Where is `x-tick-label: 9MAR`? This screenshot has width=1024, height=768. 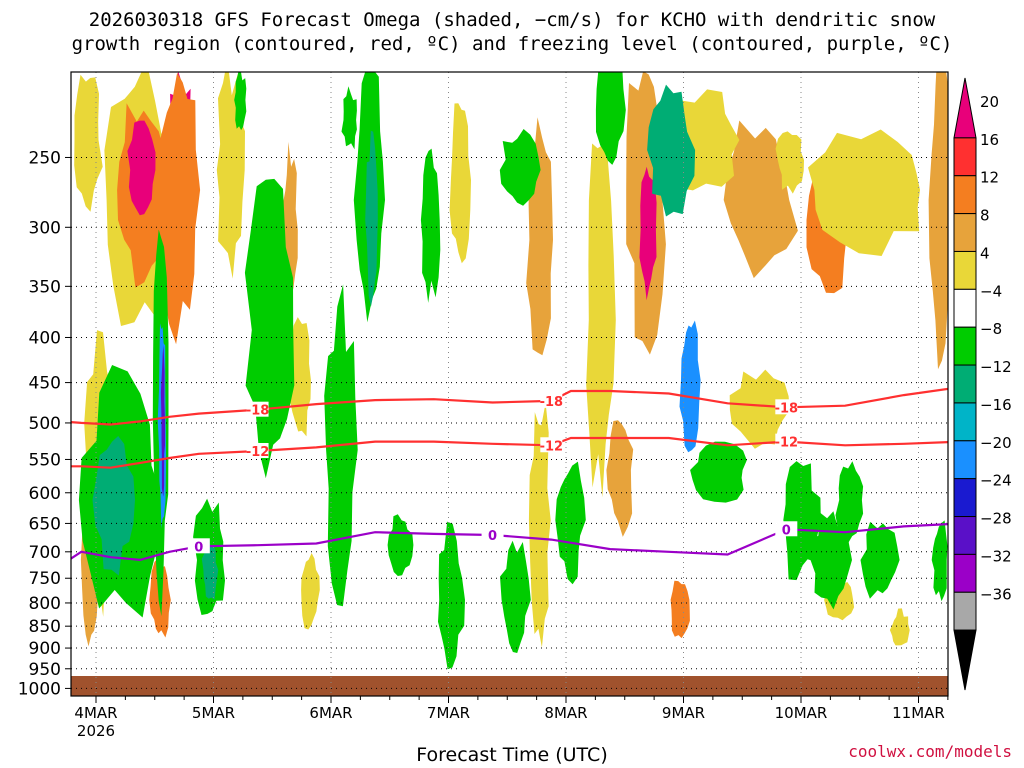 x-tick-label: 9MAR is located at coordinates (683, 713).